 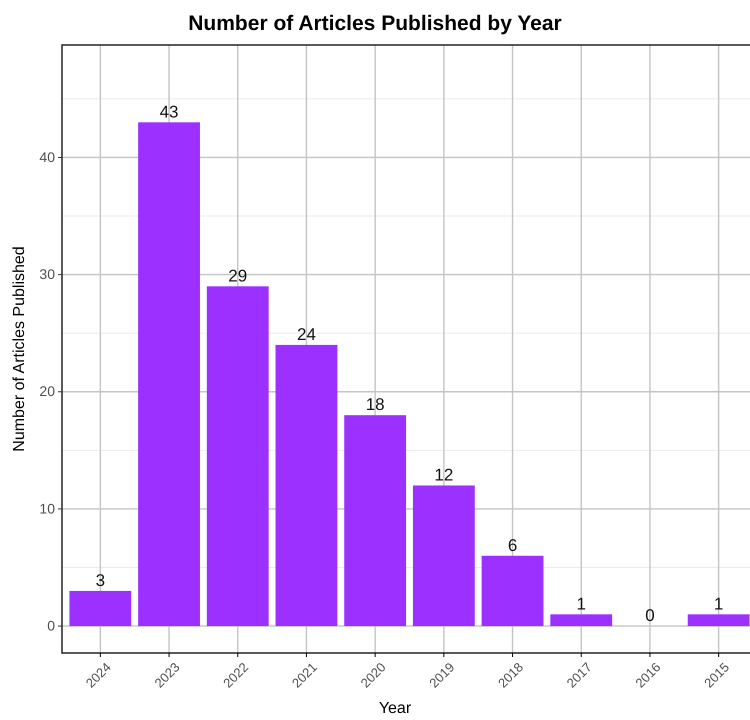 What do you see at coordinates (51, 626) in the screenshot?
I see `y-tick-label: 0` at bounding box center [51, 626].